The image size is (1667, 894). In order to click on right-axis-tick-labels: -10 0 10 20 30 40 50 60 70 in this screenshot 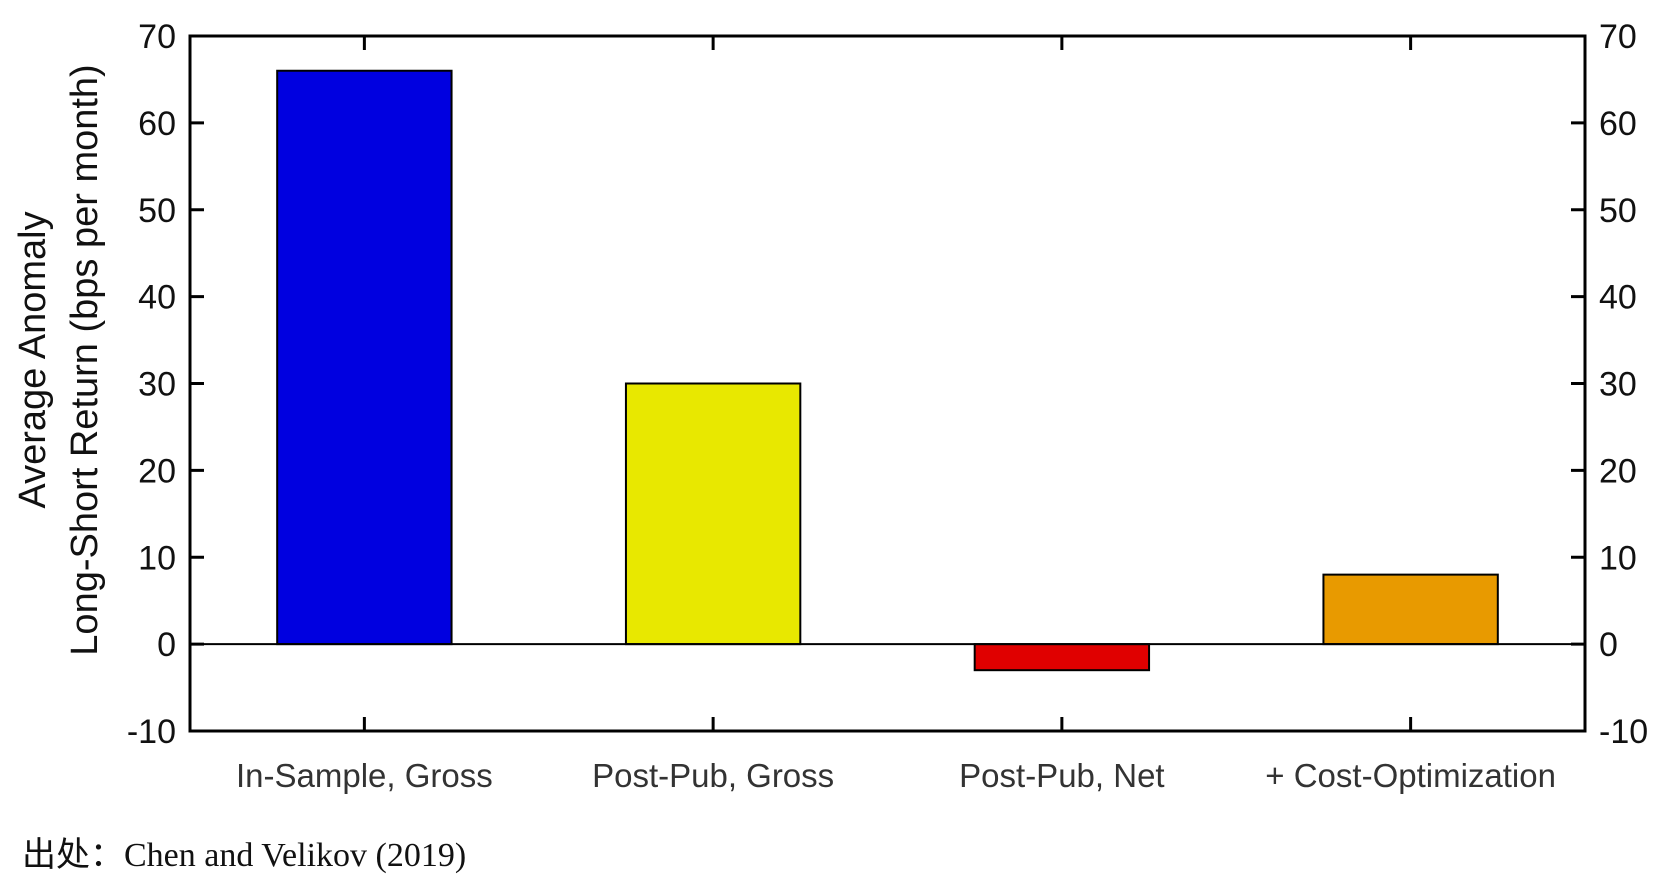, I will do `click(1623, 384)`.